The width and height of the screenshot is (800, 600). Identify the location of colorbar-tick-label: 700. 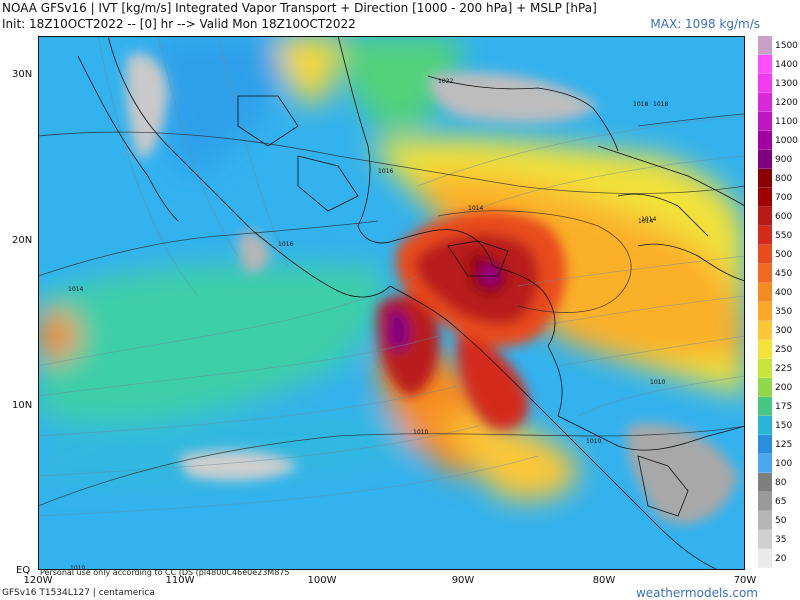
(784, 197).